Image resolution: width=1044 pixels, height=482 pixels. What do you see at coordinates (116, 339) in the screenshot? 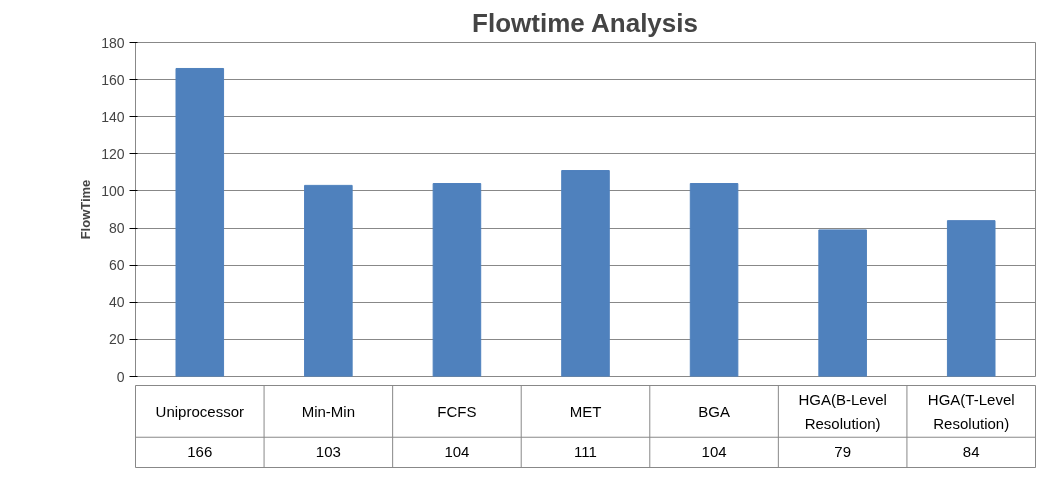
I see `y-tick-label: 20` at bounding box center [116, 339].